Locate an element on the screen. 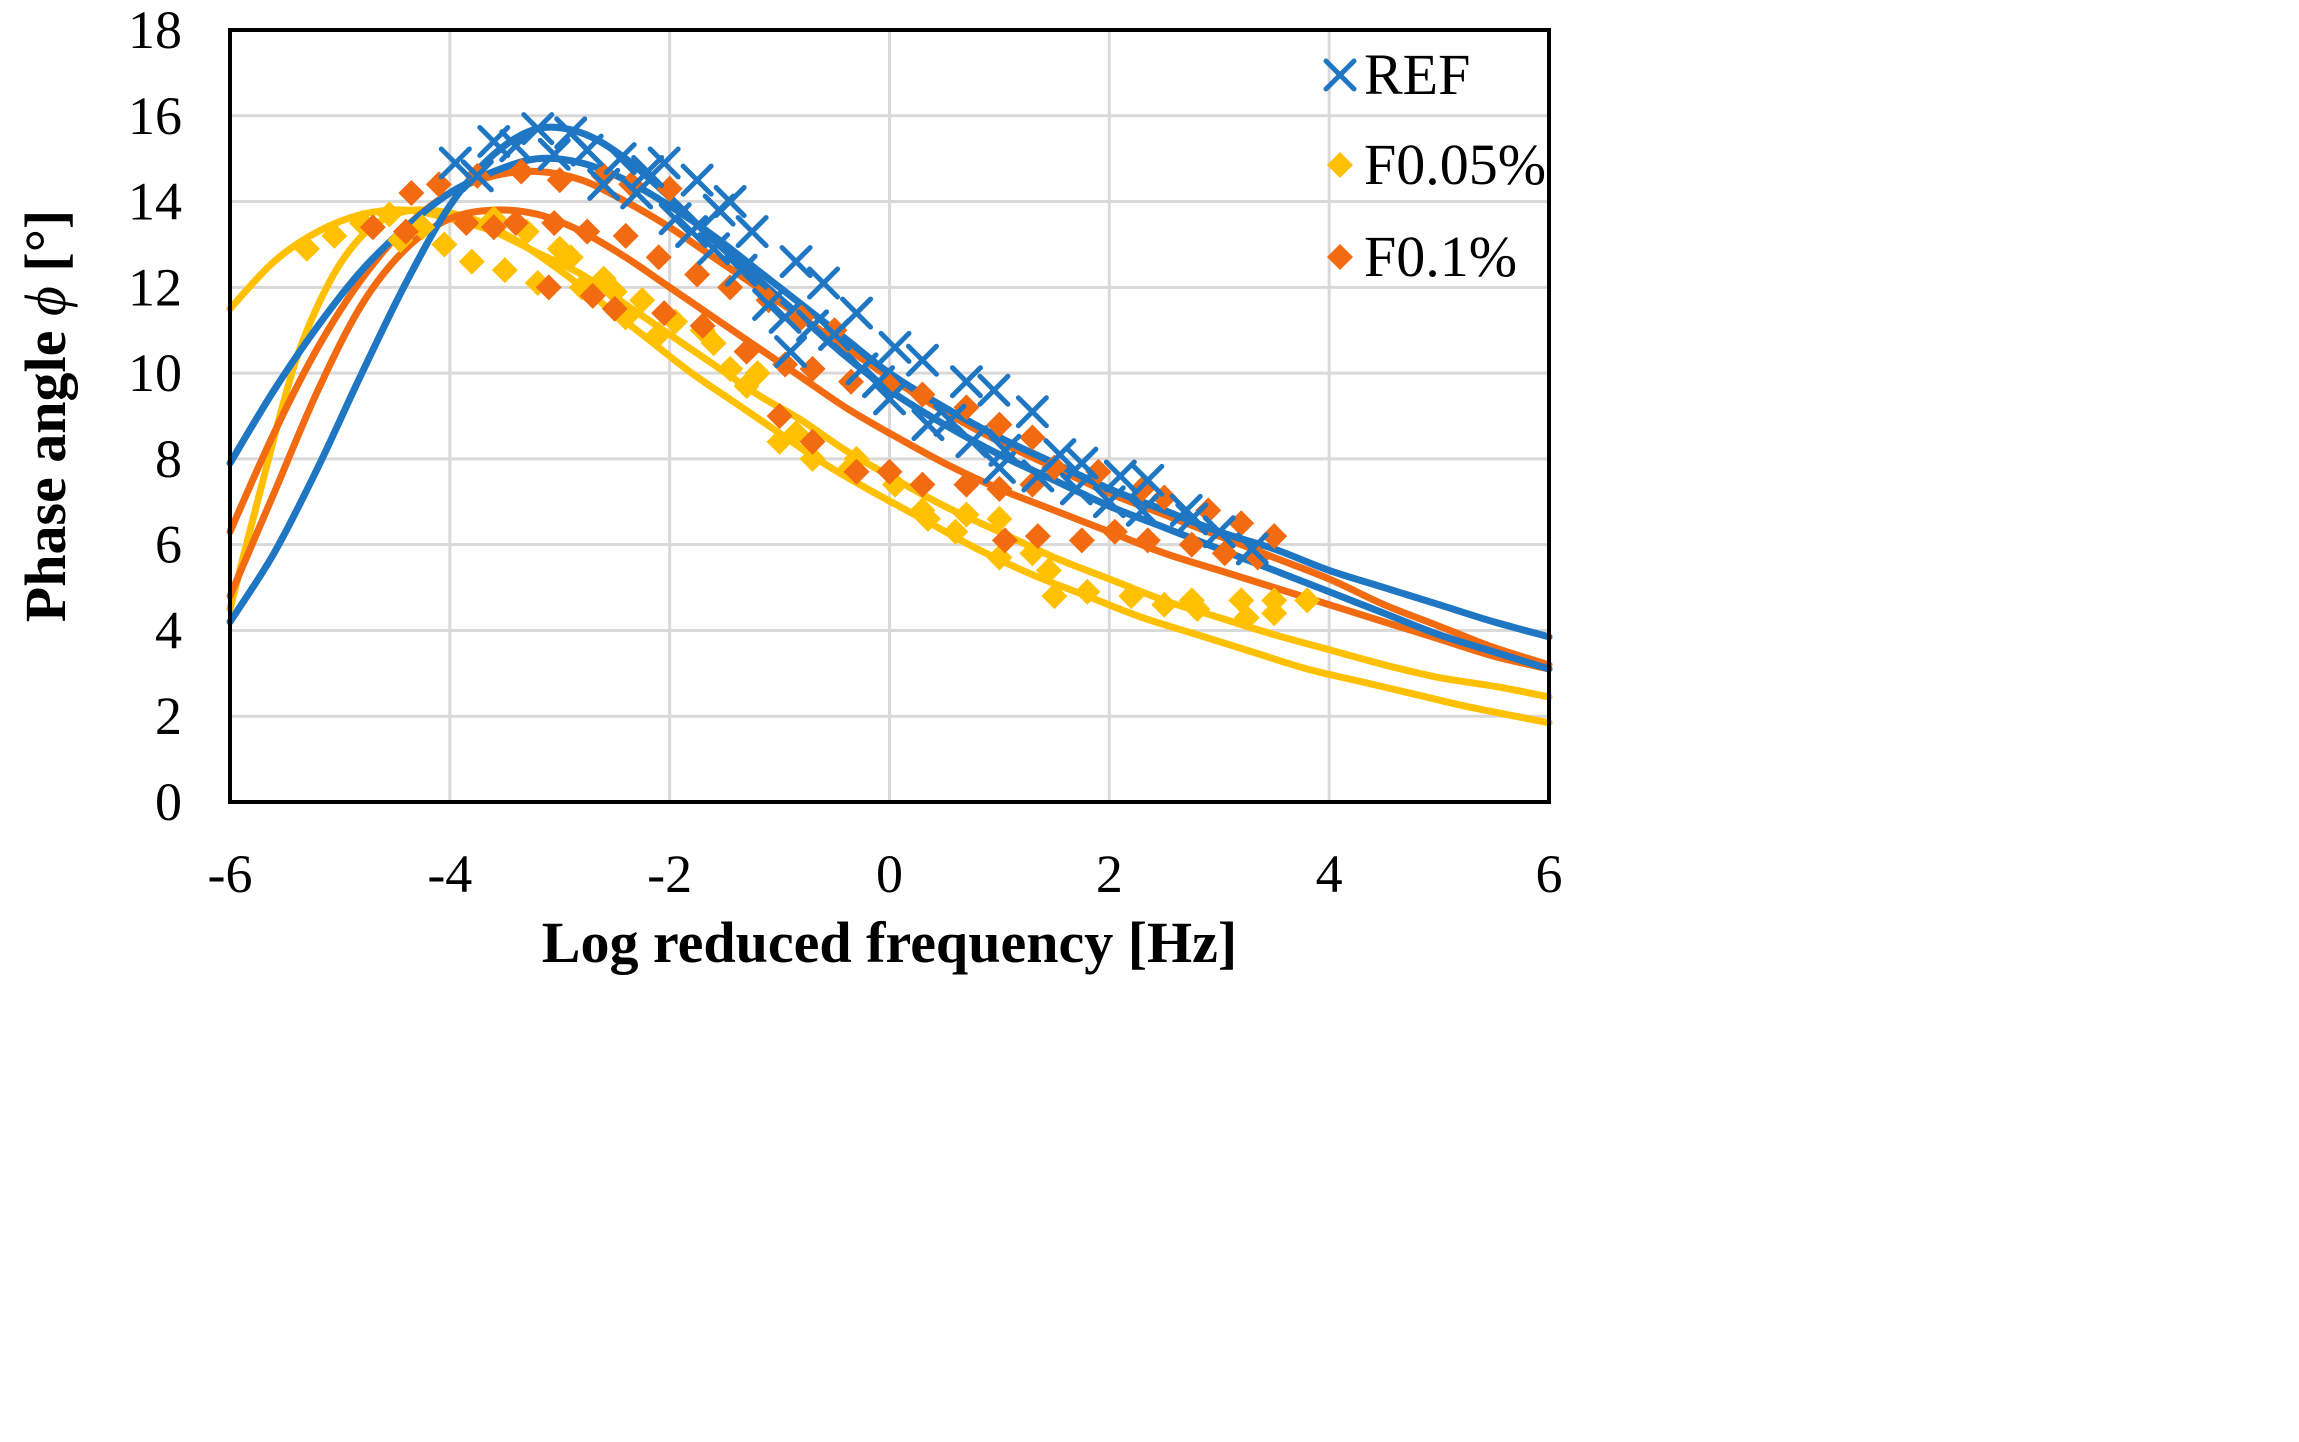 The width and height of the screenshot is (2299, 1442). x-tick-label: 4 is located at coordinates (1329, 874).